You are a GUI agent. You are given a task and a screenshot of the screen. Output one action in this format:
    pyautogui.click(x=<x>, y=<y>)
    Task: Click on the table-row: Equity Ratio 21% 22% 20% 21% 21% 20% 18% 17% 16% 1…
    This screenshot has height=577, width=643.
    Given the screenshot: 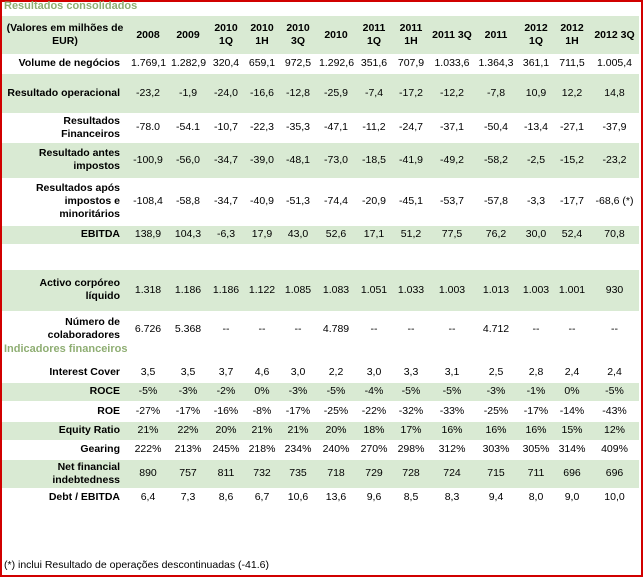 What is the action you would take?
    pyautogui.click(x=320, y=431)
    